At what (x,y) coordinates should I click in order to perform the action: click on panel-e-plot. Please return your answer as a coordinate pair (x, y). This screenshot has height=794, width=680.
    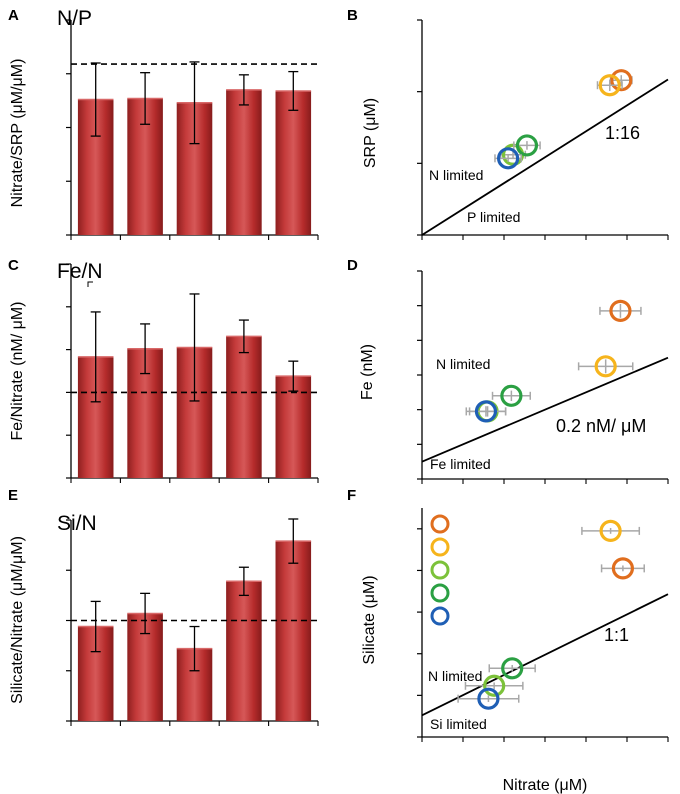
    Looking at the image, I should click on (192, 622).